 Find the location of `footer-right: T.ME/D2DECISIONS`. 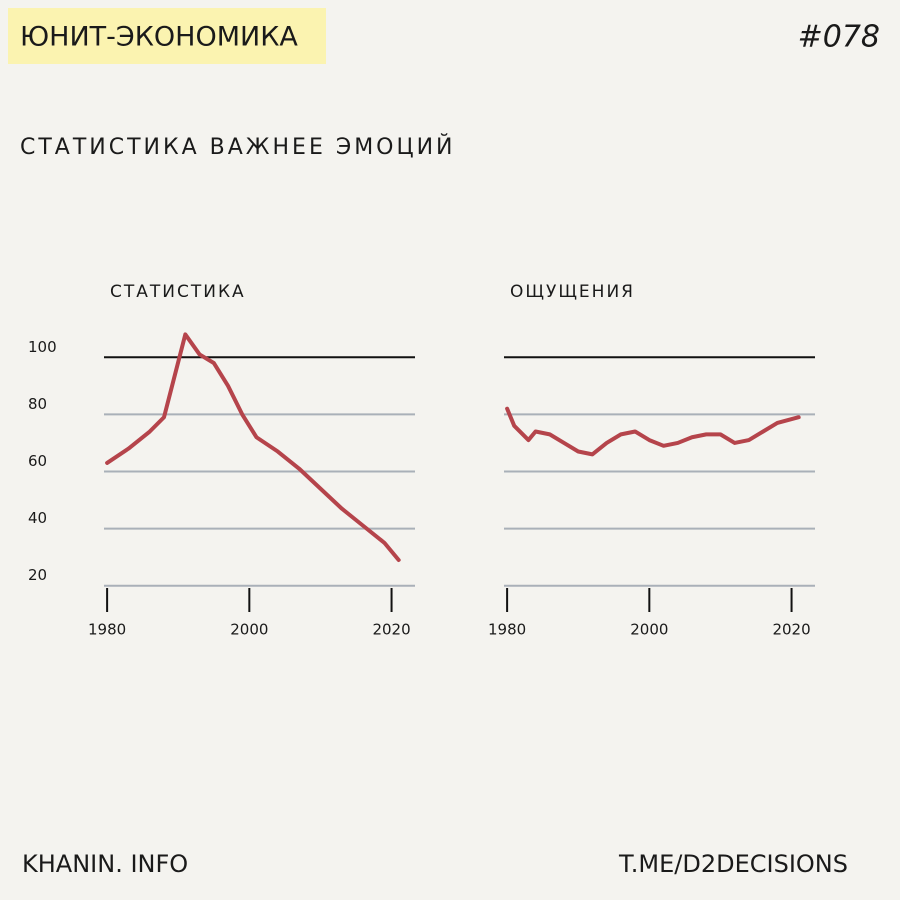

footer-right: T.ME/D2DECISIONS is located at coordinates (733, 864).